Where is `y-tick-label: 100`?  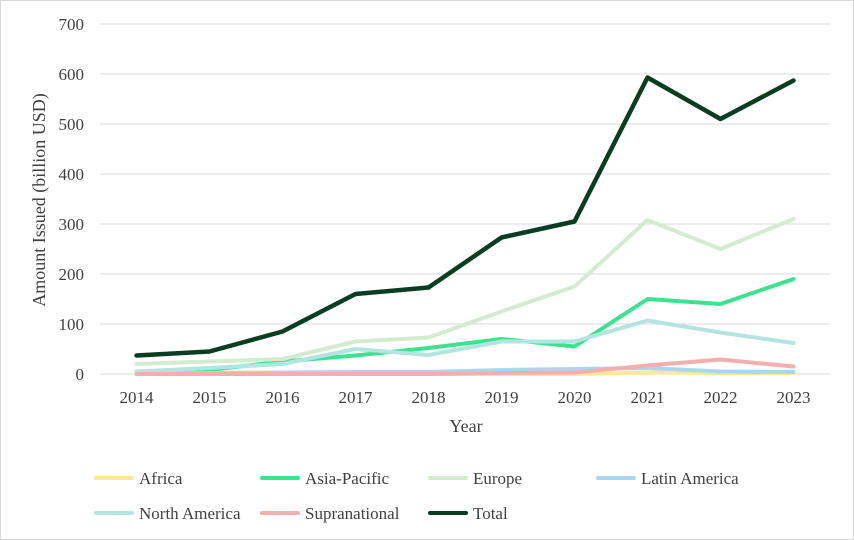
y-tick-label: 100 is located at coordinates (72, 324).